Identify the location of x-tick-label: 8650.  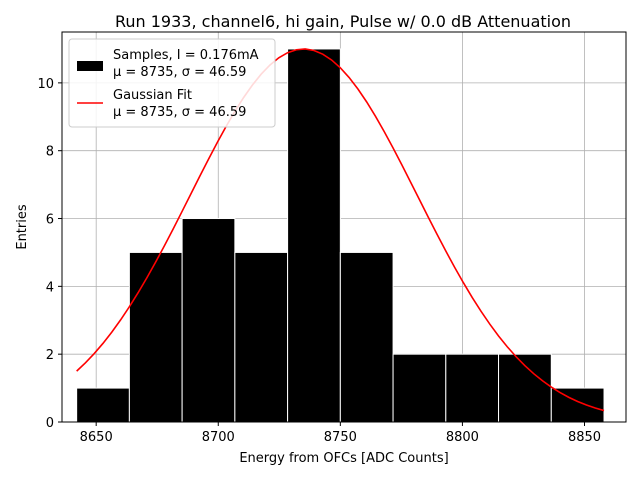
(96, 437).